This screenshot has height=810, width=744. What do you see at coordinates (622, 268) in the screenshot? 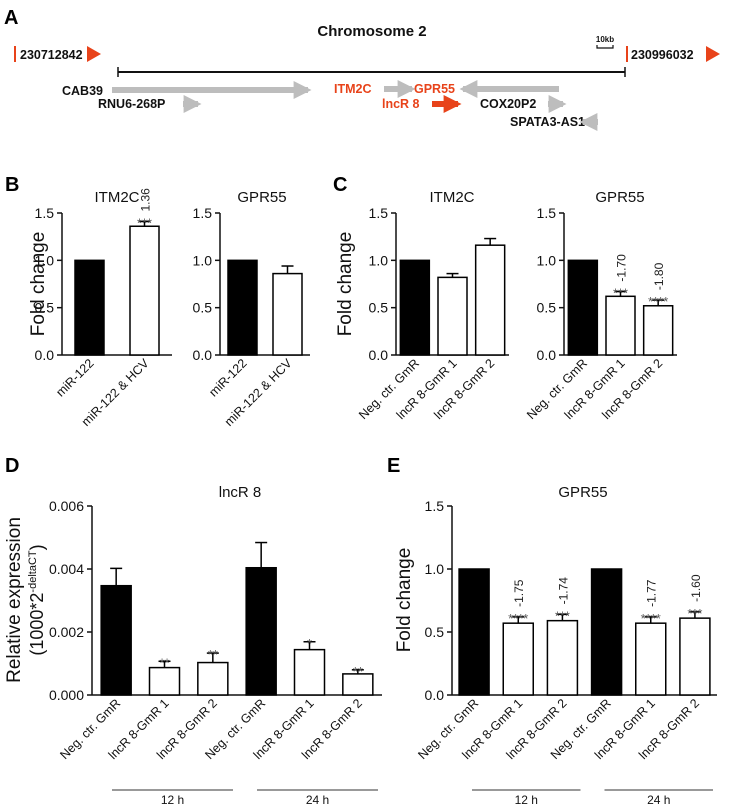
I see `fold-change-label: -1.70` at bounding box center [622, 268].